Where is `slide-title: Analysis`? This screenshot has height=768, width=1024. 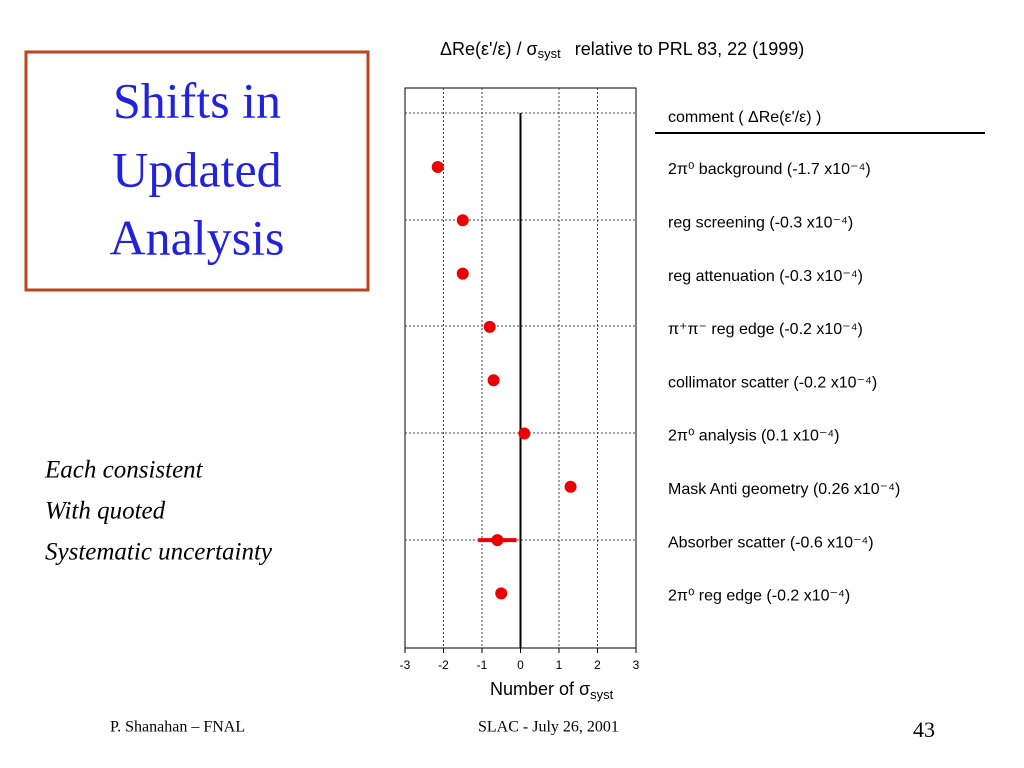 slide-title: Analysis is located at coordinates (197, 237).